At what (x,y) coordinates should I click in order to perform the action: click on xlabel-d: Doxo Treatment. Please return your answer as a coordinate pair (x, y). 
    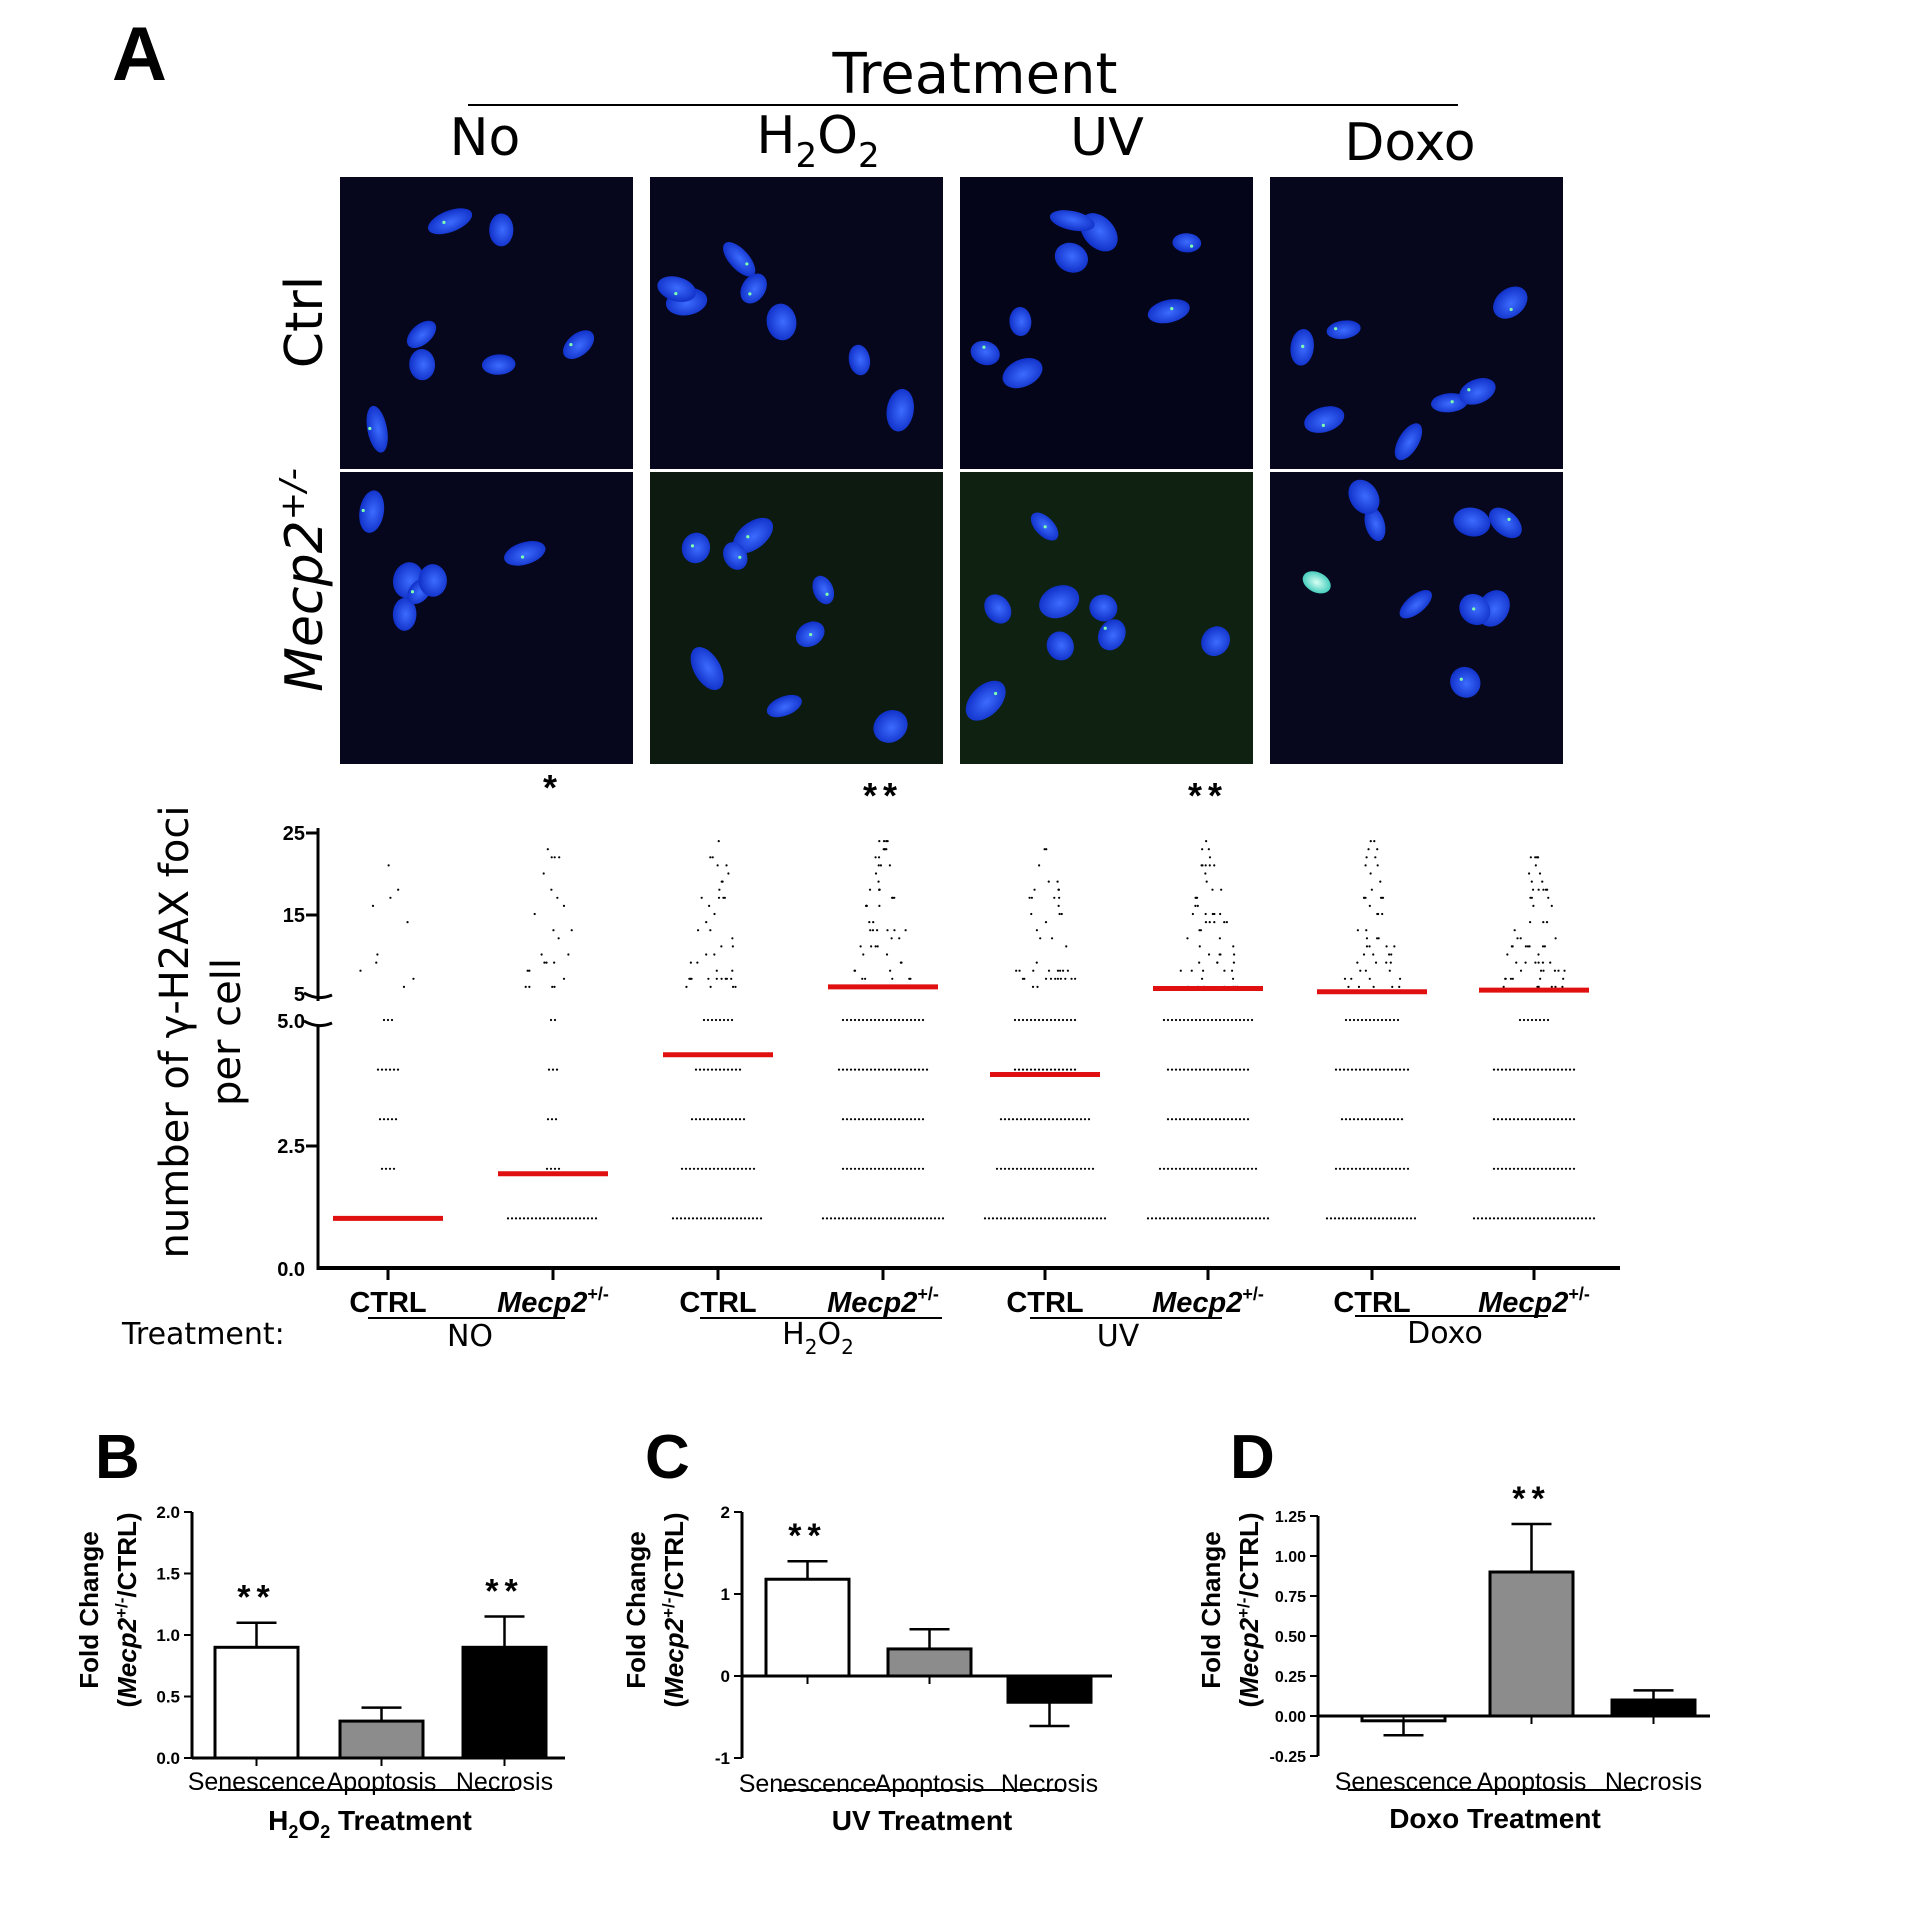
    Looking at the image, I should click on (1495, 1818).